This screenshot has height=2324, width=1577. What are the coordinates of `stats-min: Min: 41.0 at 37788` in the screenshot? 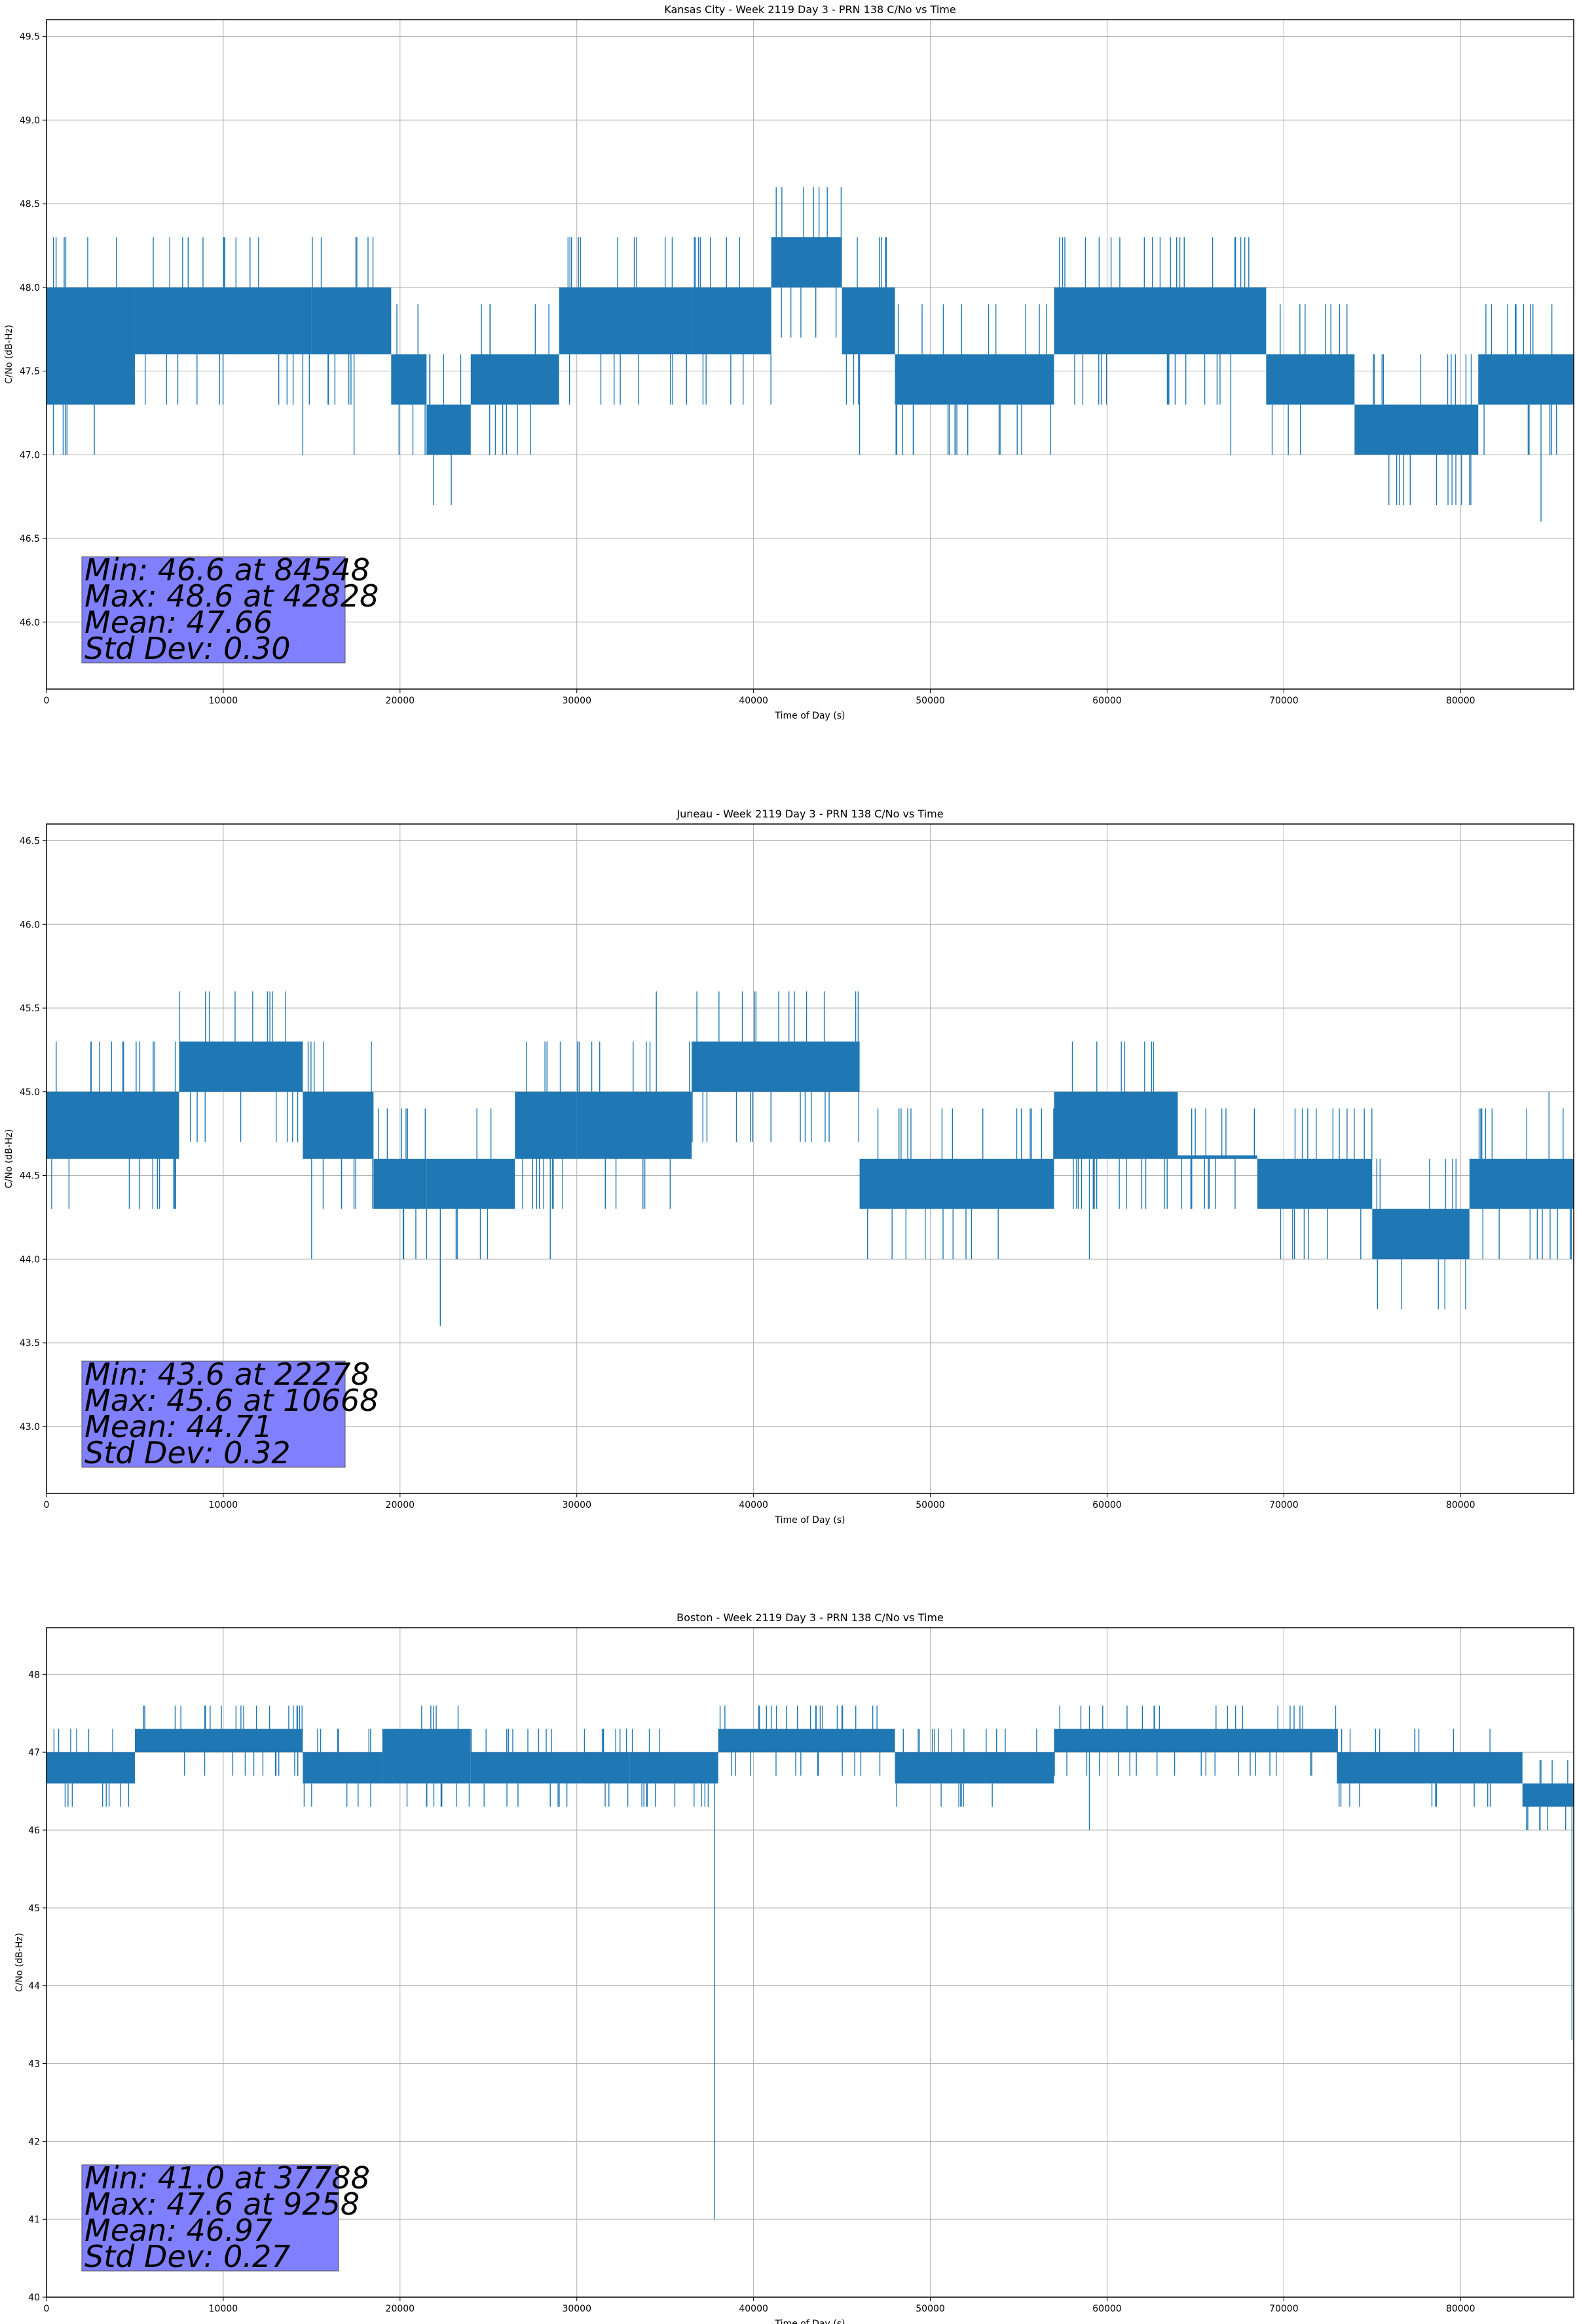 It's located at (227, 2178).